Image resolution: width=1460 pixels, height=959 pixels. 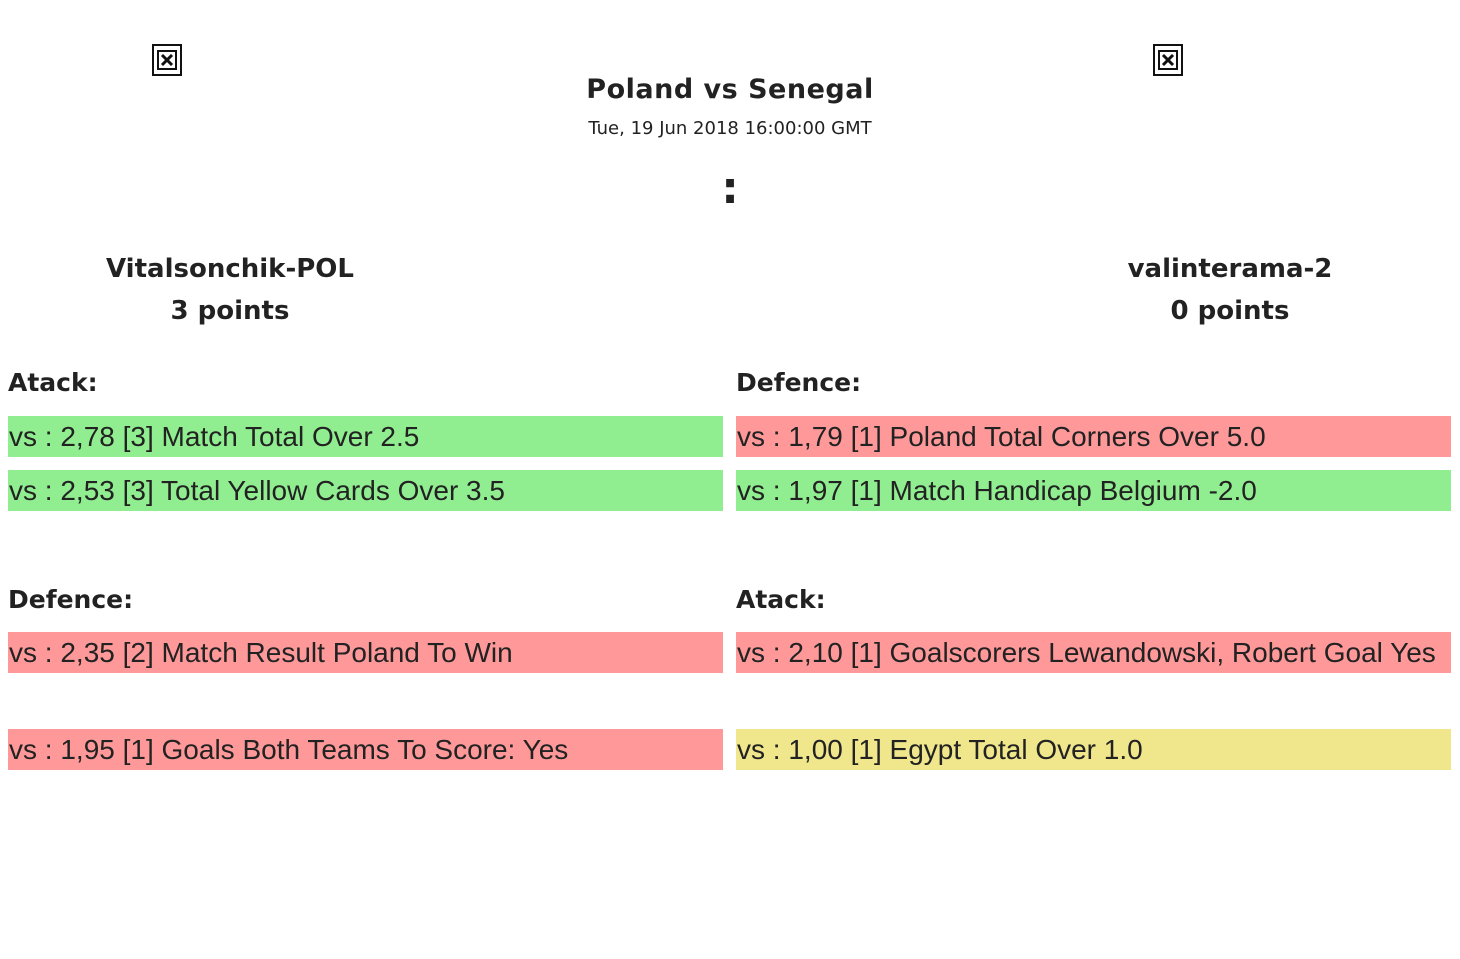 What do you see at coordinates (71, 599) in the screenshot?
I see `section-heading-left-defence: Defence:` at bounding box center [71, 599].